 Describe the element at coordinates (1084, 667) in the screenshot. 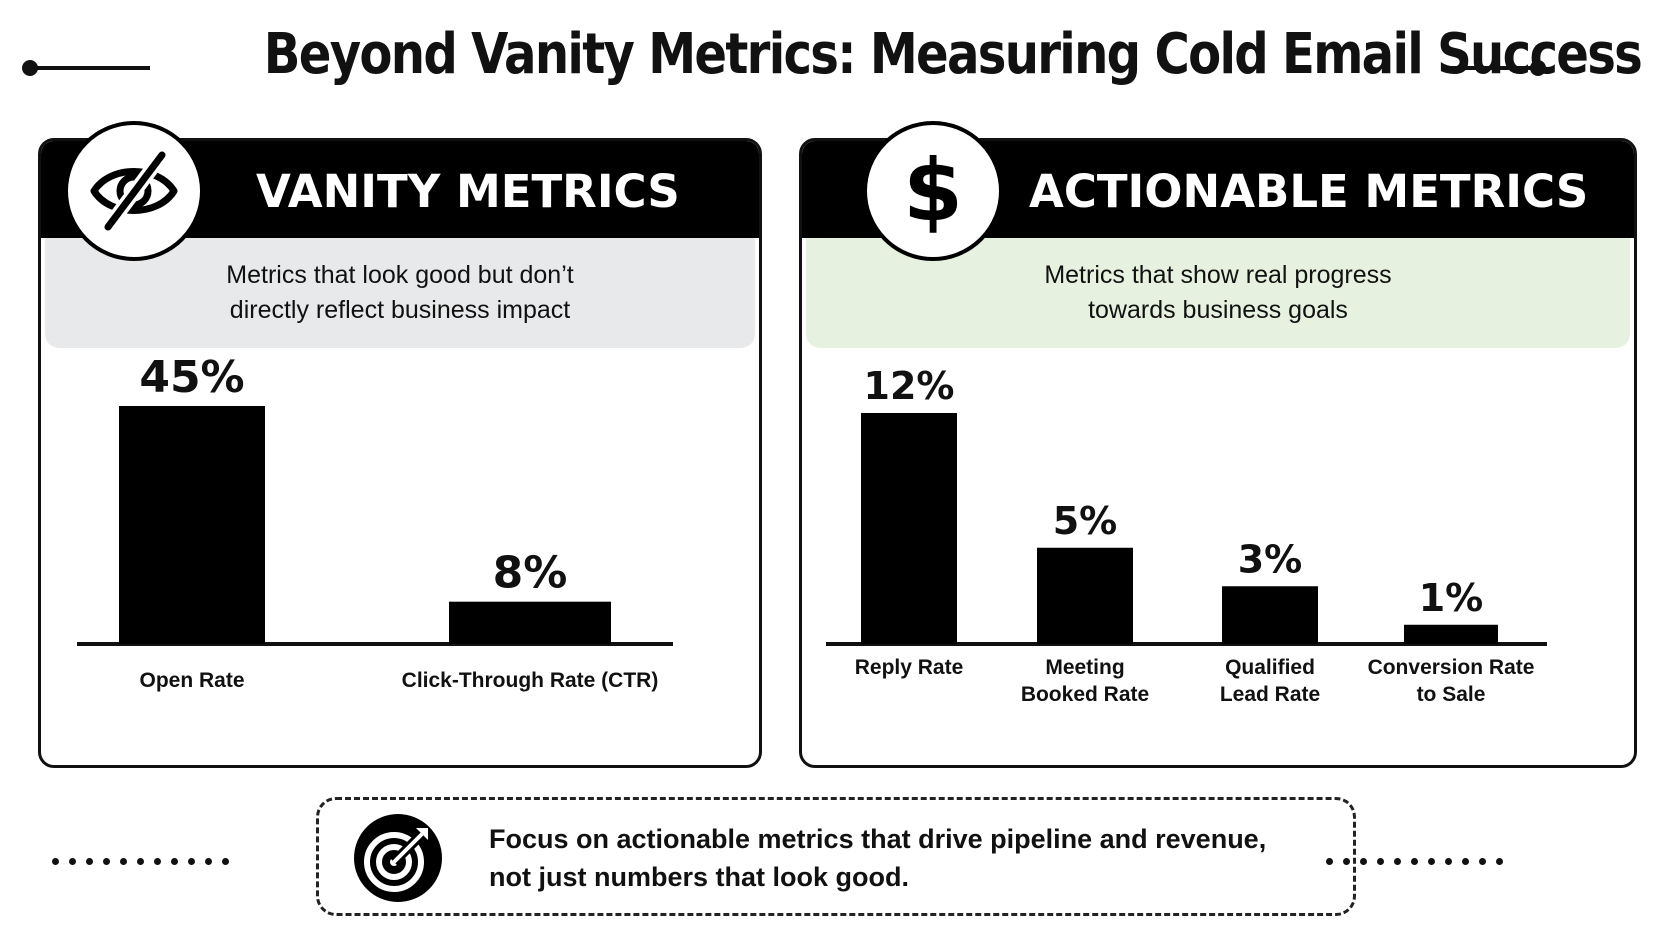

I see `category-label-2-line1: Meeting` at that location.